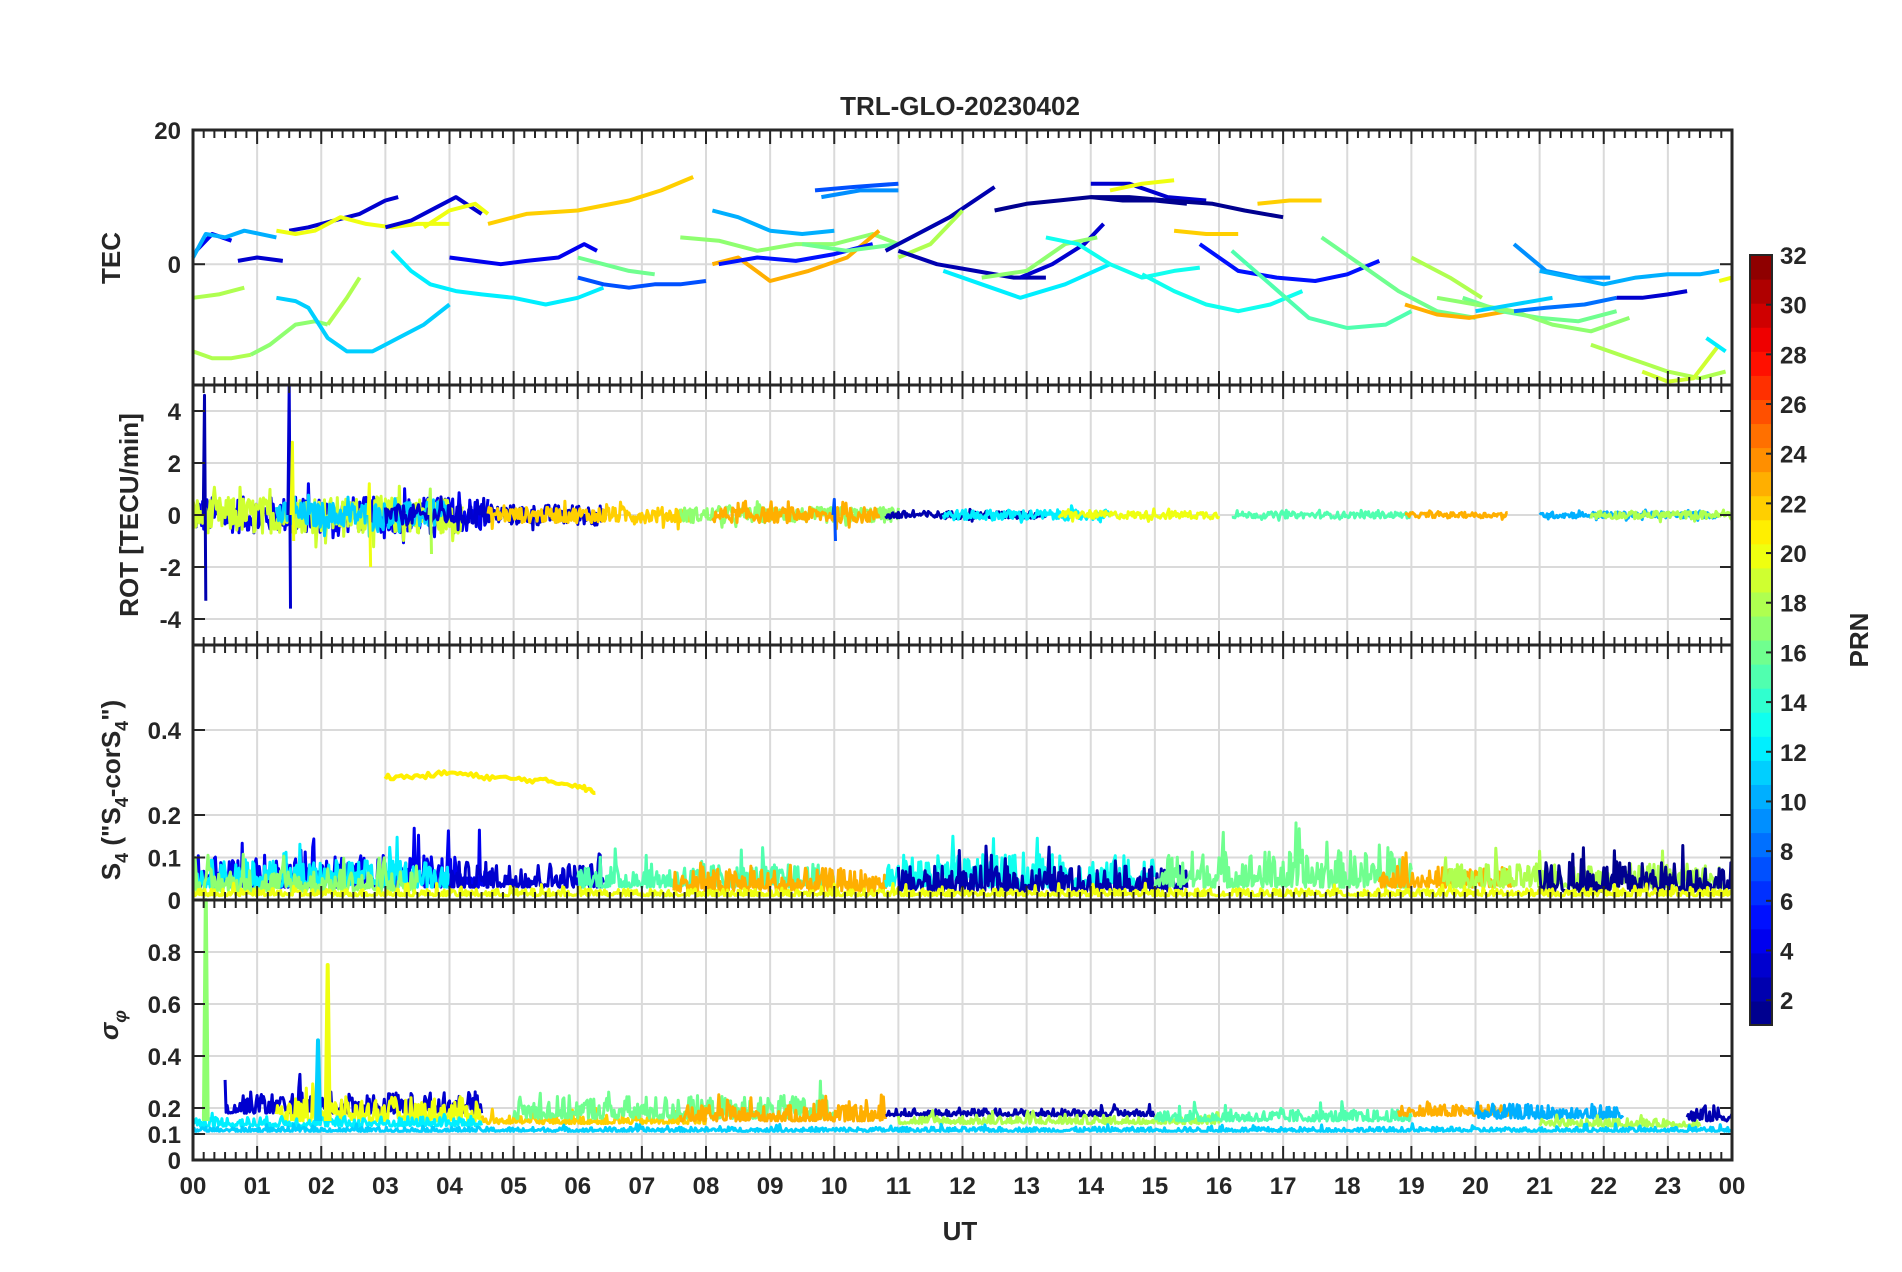 The image size is (1902, 1272). What do you see at coordinates (129, 515) in the screenshot?
I see `ylabel-rot: ROT [TECU/min]` at bounding box center [129, 515].